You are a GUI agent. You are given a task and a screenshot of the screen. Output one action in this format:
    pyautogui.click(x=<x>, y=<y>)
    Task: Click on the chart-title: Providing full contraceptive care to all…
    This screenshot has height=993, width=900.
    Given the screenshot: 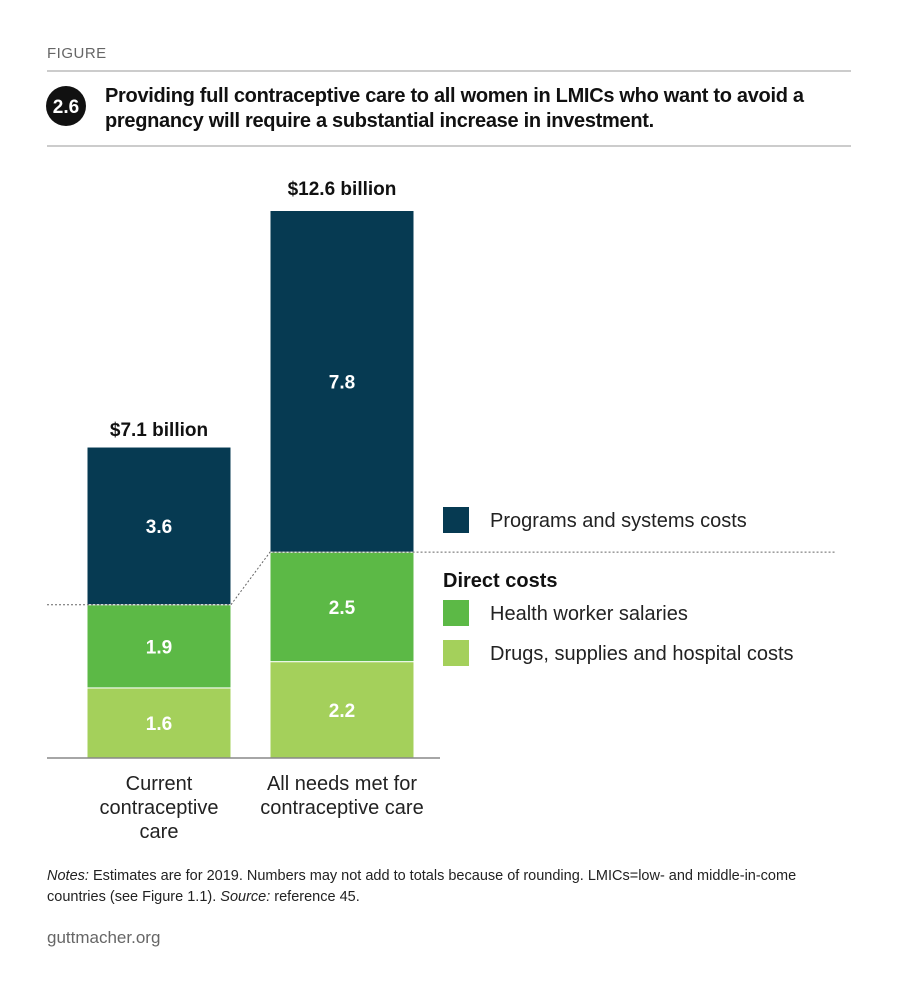 What is the action you would take?
    pyautogui.click(x=454, y=108)
    